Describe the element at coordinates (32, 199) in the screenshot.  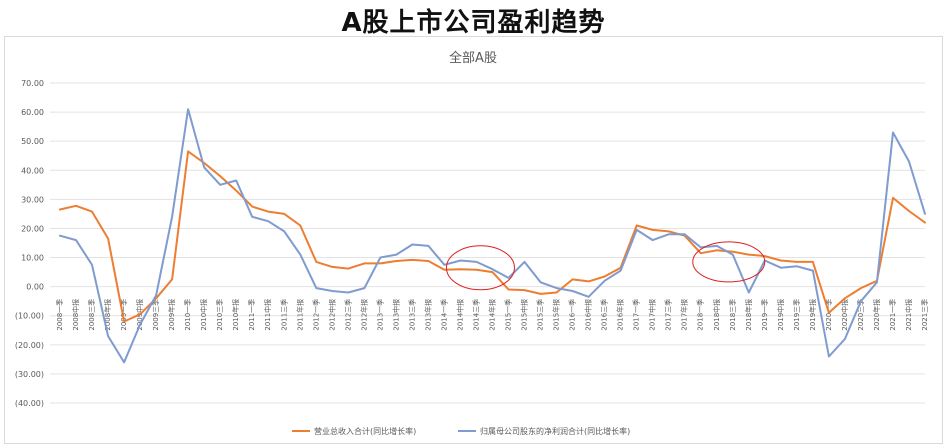
I see `y-tick-label: 30.00` at that location.